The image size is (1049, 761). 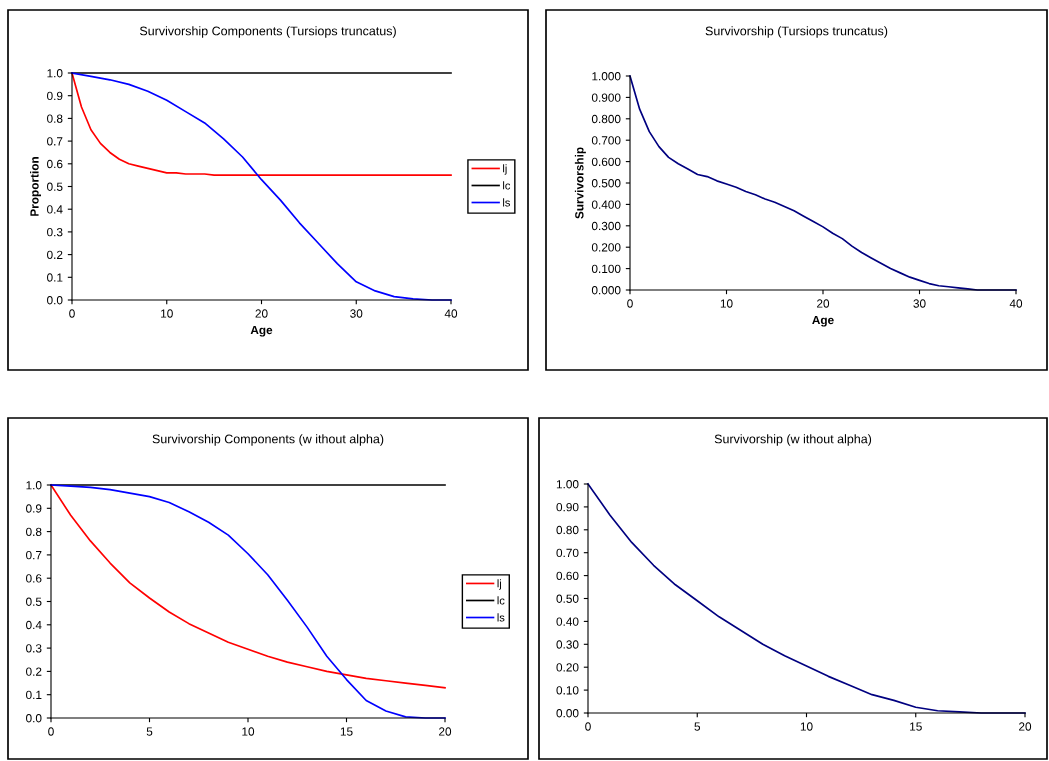 What do you see at coordinates (606, 119) in the screenshot?
I see `y-tick-label: 0.800` at bounding box center [606, 119].